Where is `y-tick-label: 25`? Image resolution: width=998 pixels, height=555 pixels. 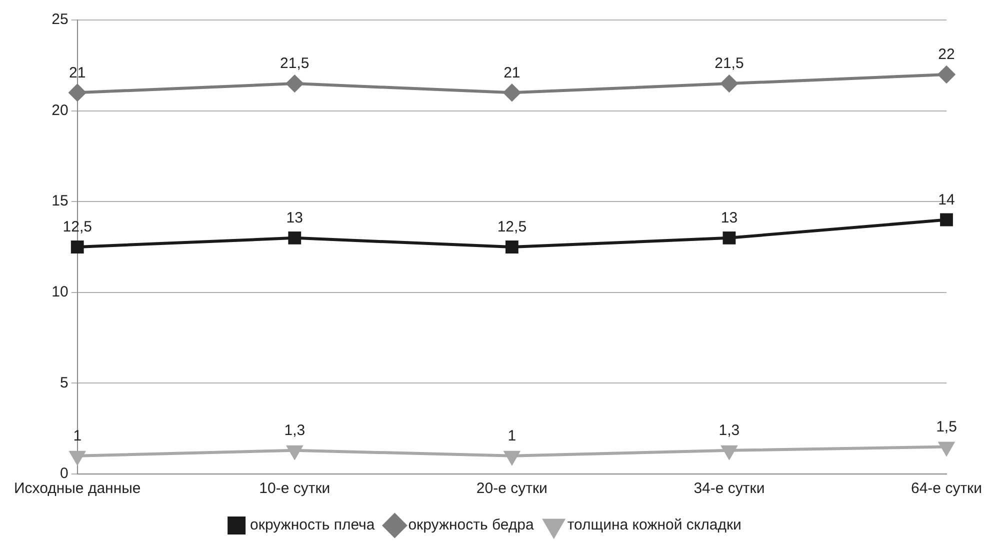 y-tick-label: 25 is located at coordinates (60, 19).